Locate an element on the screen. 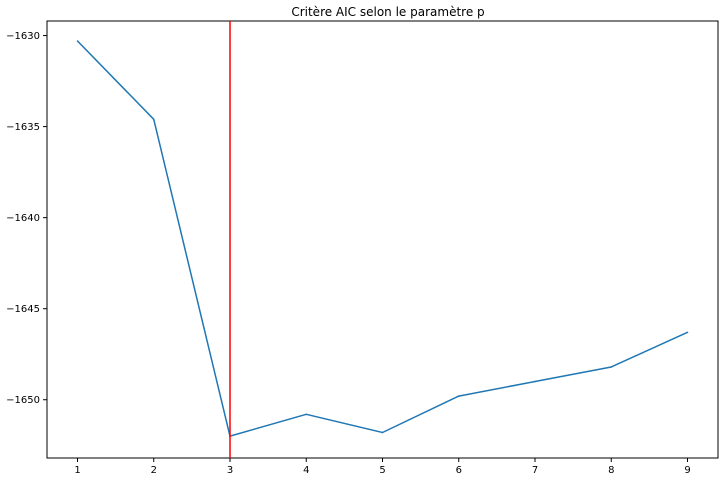 The image size is (728, 482). y-tick-label: −1645 is located at coordinates (23, 309).